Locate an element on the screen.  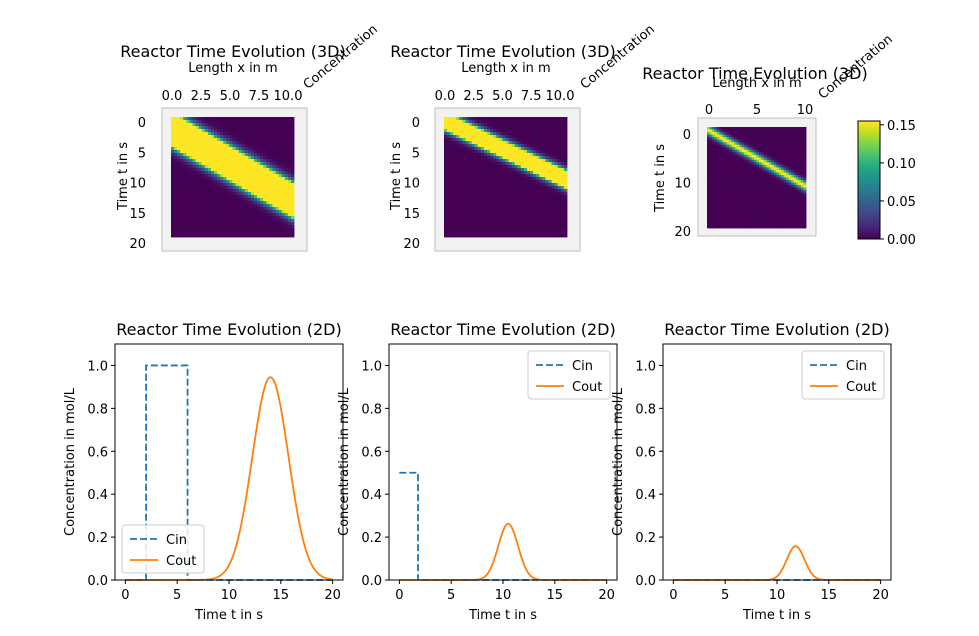
x-axis-label: Length x in m is located at coordinates (505, 68).